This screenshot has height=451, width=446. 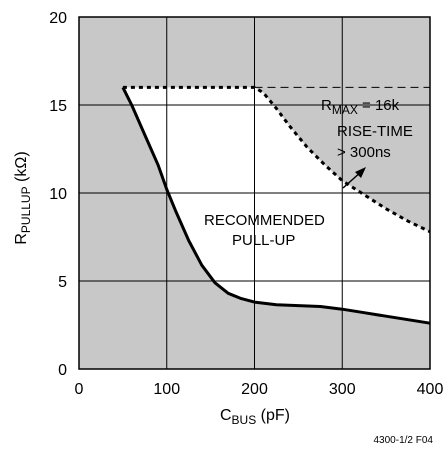 What do you see at coordinates (62, 282) in the screenshot?
I see `y-tick-label: 5` at bounding box center [62, 282].